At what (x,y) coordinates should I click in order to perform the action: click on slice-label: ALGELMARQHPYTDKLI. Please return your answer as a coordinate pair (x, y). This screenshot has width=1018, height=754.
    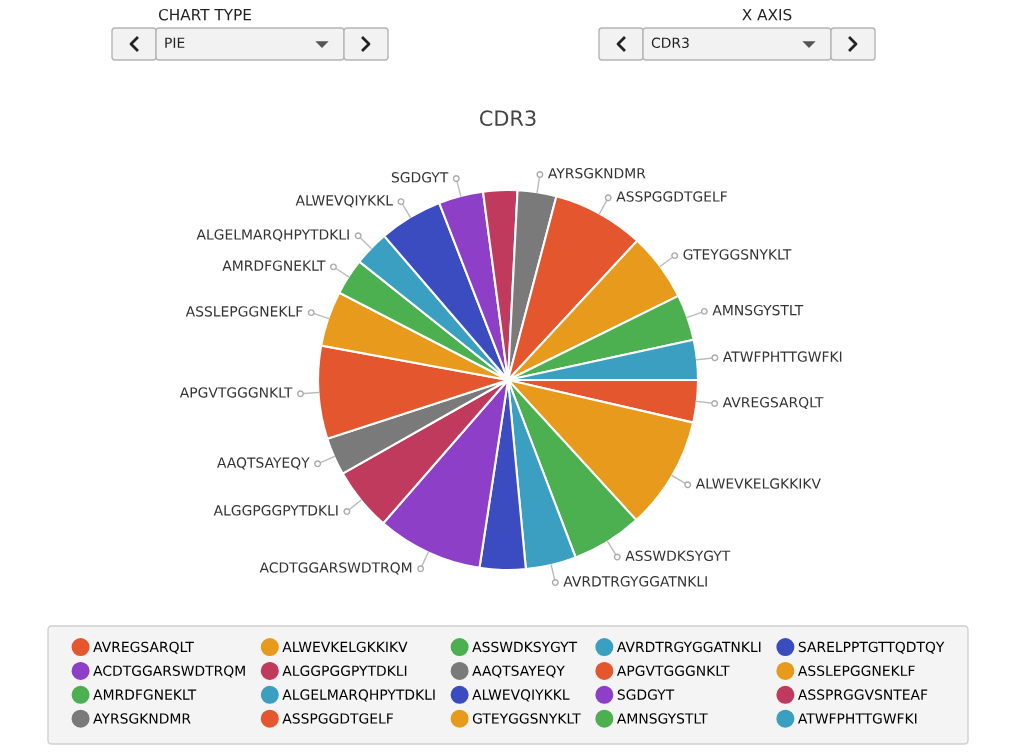
    Looking at the image, I should click on (272, 235).